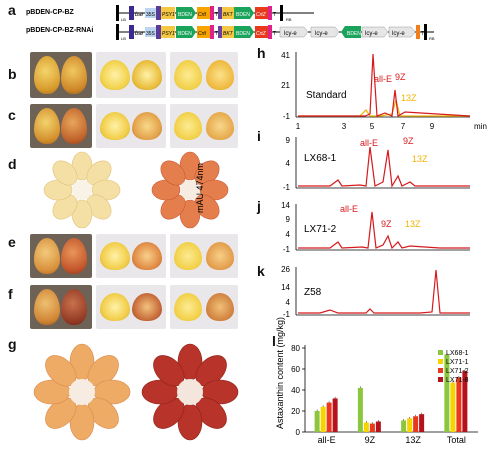  Describe the element at coordinates (317, 421) in the screenshot. I see `bar-LX68-1-all-E` at that location.